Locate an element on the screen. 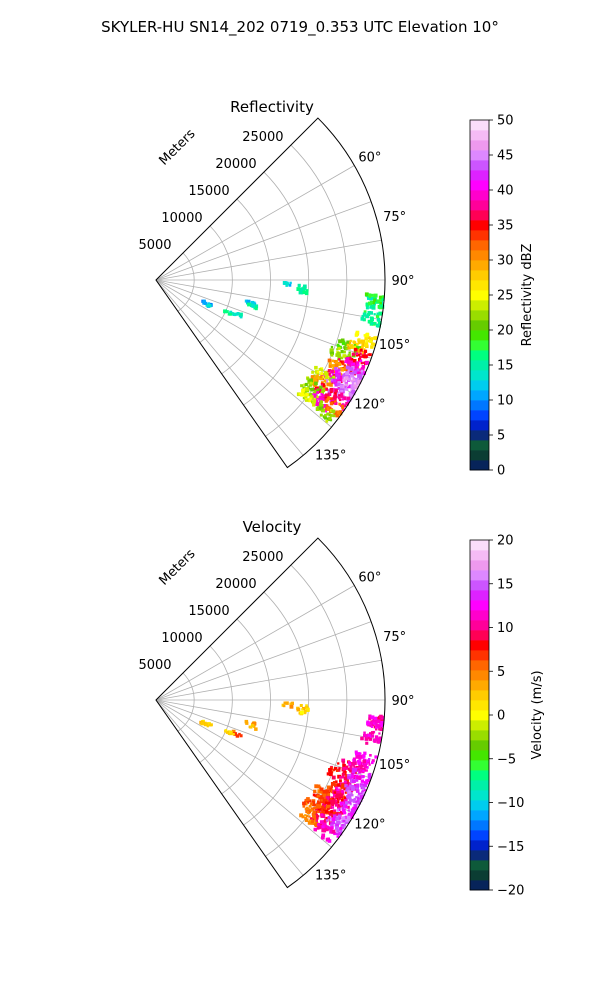  reflectivity-range-labels: 5000 10000 15000 20000 25000 is located at coordinates (210, 191).